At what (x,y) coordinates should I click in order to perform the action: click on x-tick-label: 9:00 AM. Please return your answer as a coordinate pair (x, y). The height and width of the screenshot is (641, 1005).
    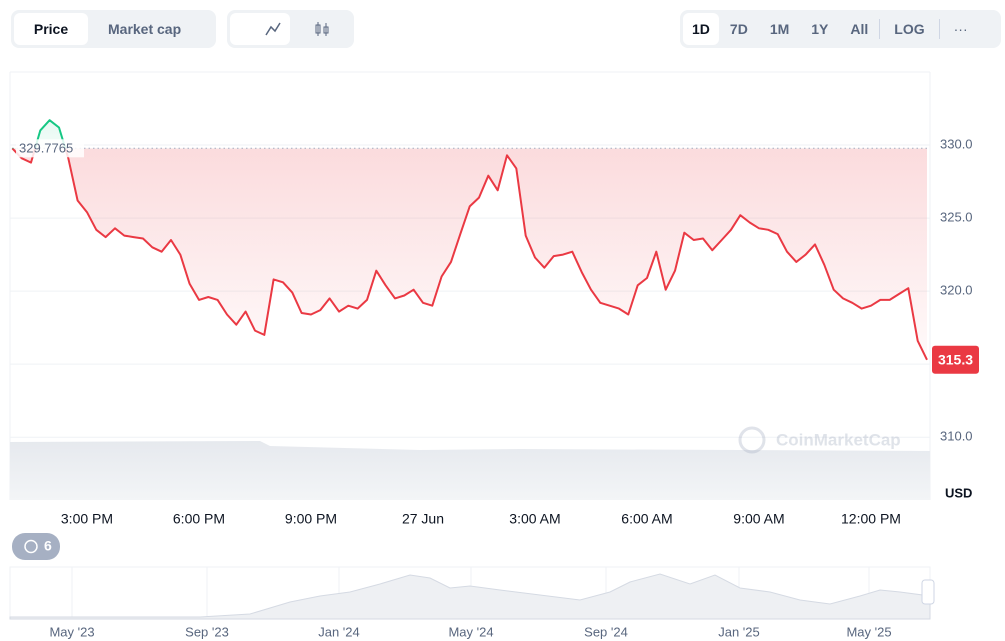
    Looking at the image, I should click on (758, 519).